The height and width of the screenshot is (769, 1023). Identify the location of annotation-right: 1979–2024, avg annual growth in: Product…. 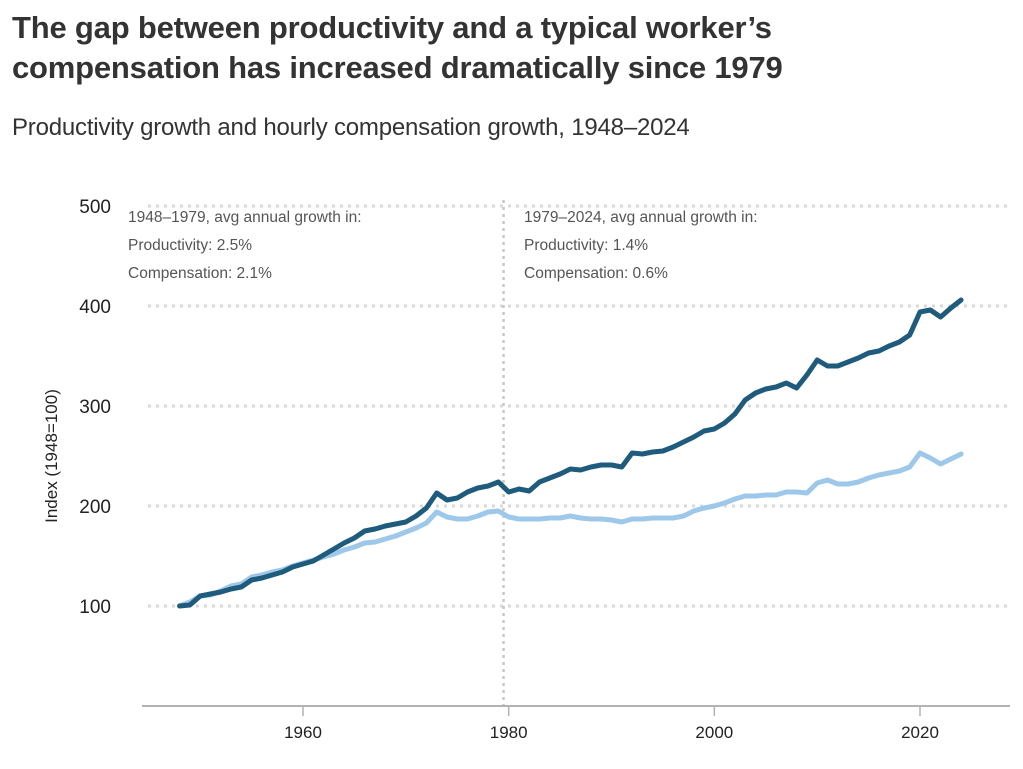
(641, 245).